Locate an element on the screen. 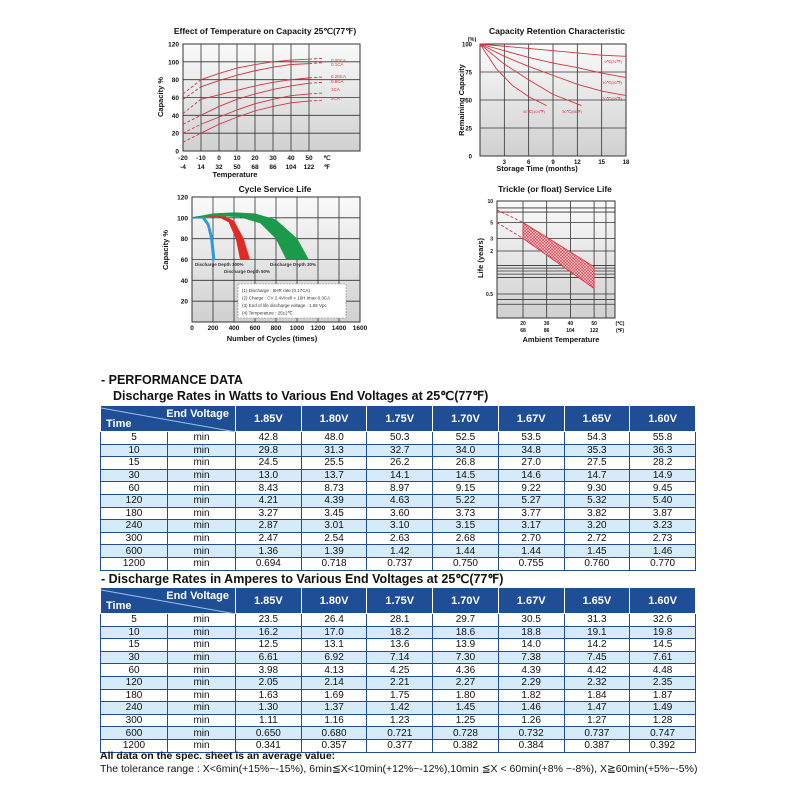  x-tick-label-f: 122 is located at coordinates (594, 331).